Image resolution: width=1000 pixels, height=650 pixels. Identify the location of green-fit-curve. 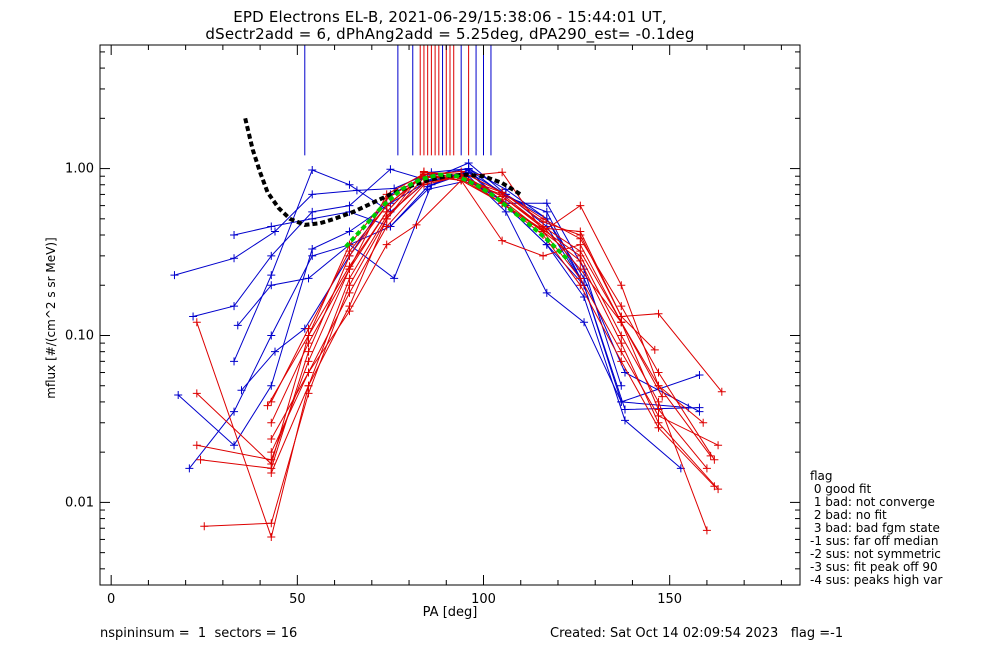
(457, 217).